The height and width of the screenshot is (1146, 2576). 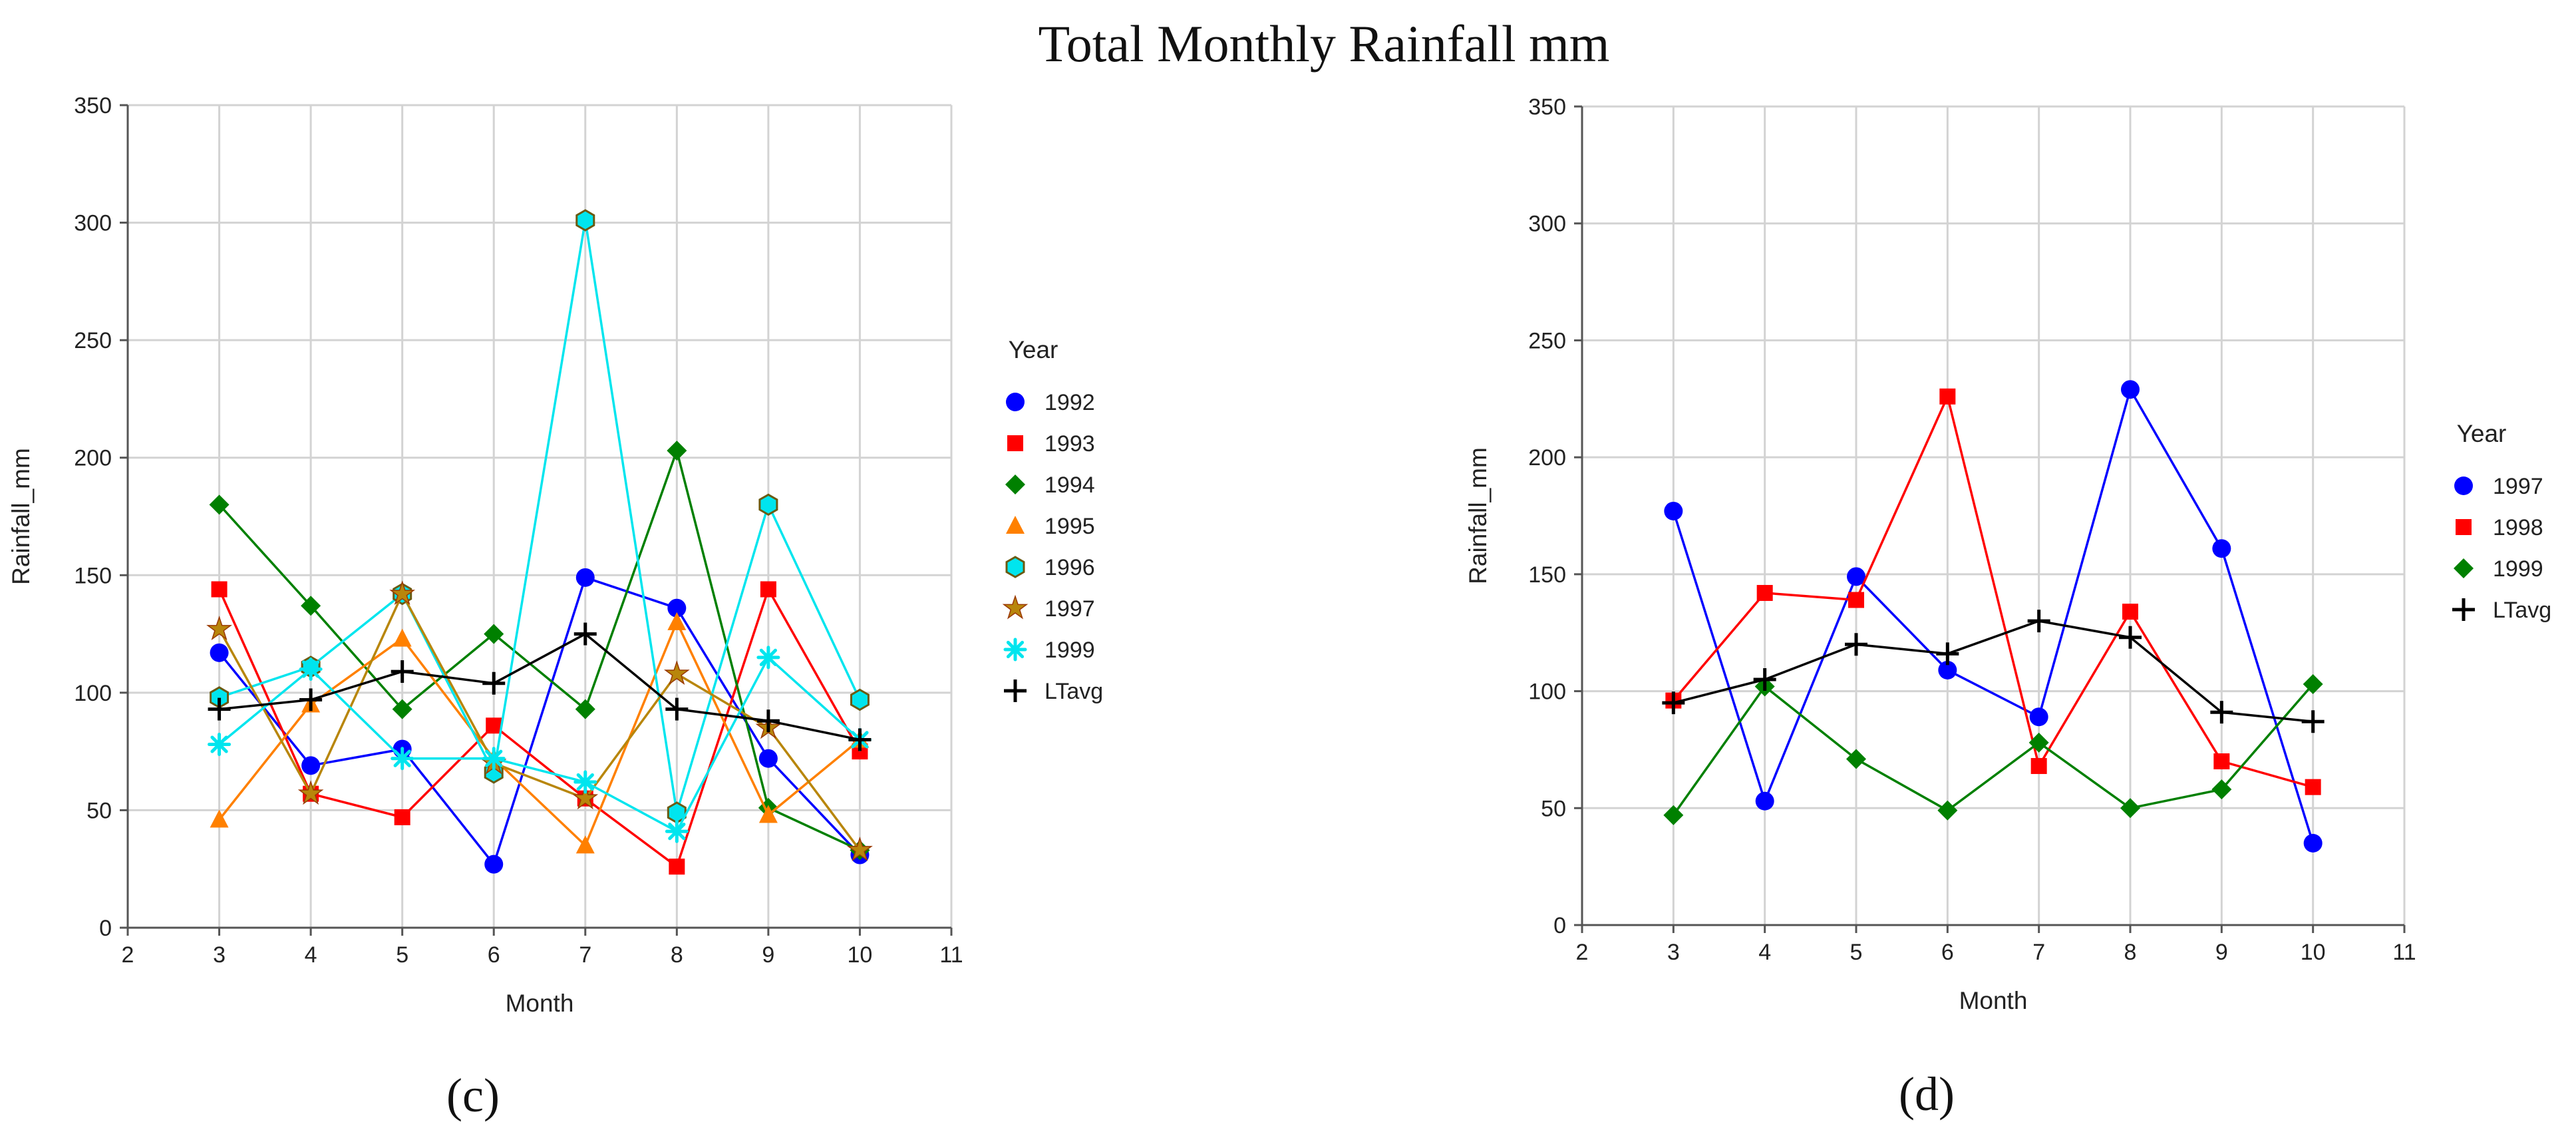 I want to click on legend-item-1997: 1997, so click(x=2498, y=486).